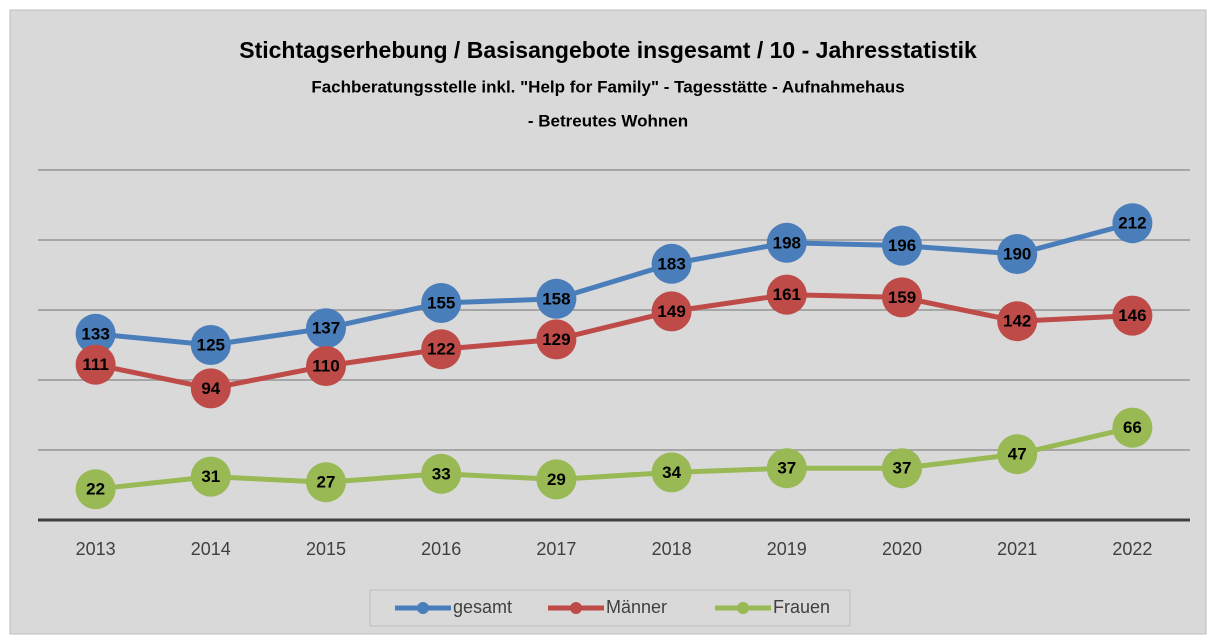  What do you see at coordinates (801, 607) in the screenshot?
I see `legend-label: Frauen` at bounding box center [801, 607].